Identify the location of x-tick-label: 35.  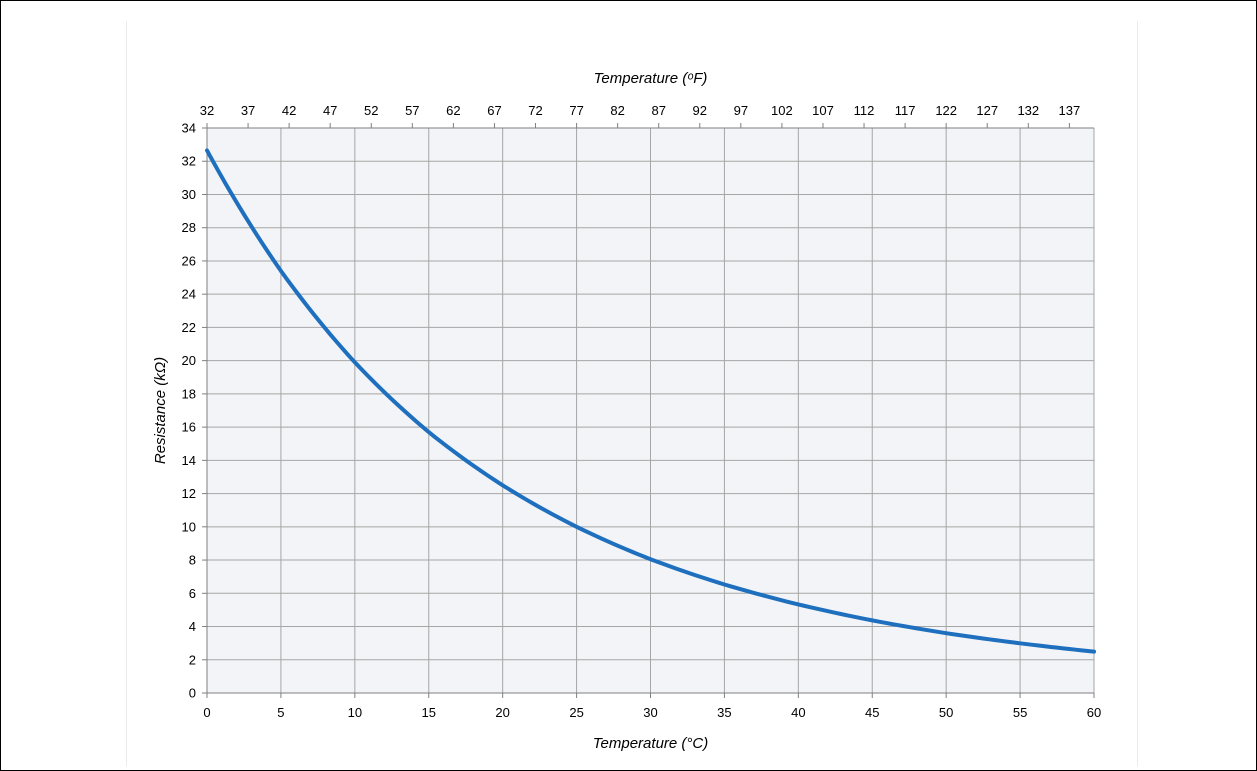
(724, 712).